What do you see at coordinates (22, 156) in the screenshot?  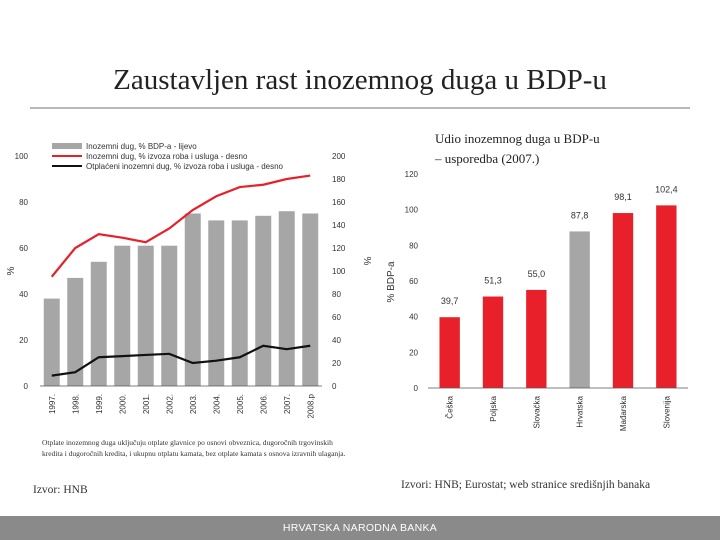 I see `left-axis-tick-label: 100` at bounding box center [22, 156].